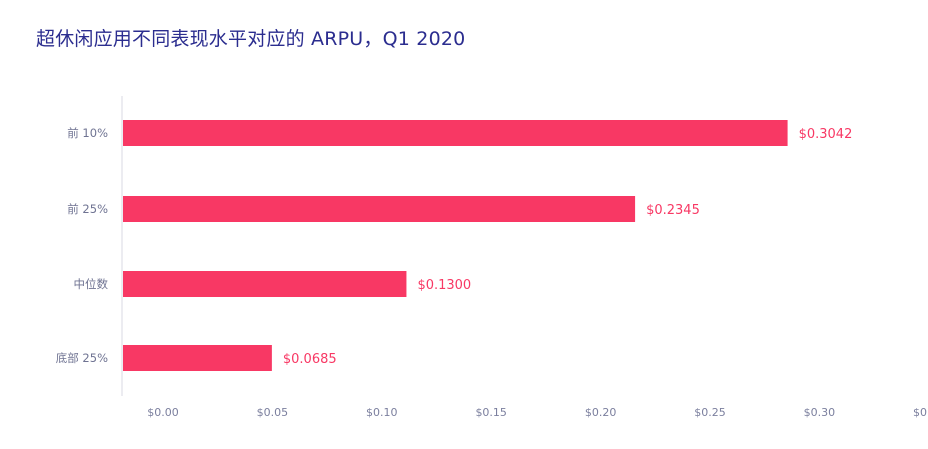  I want to click on category-label: 底部 25%, so click(82, 358).